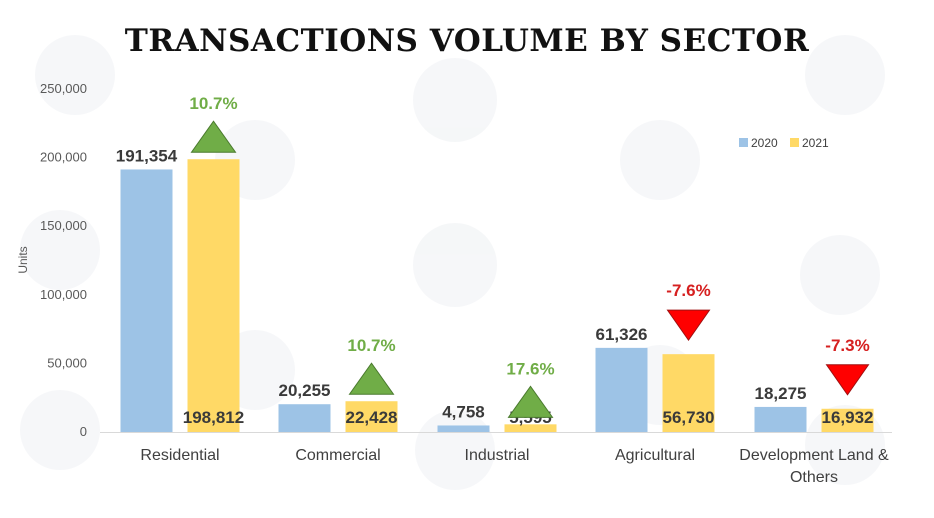  What do you see at coordinates (622, 334) in the screenshot?
I see `data-label-2020: 61,326` at bounding box center [622, 334].